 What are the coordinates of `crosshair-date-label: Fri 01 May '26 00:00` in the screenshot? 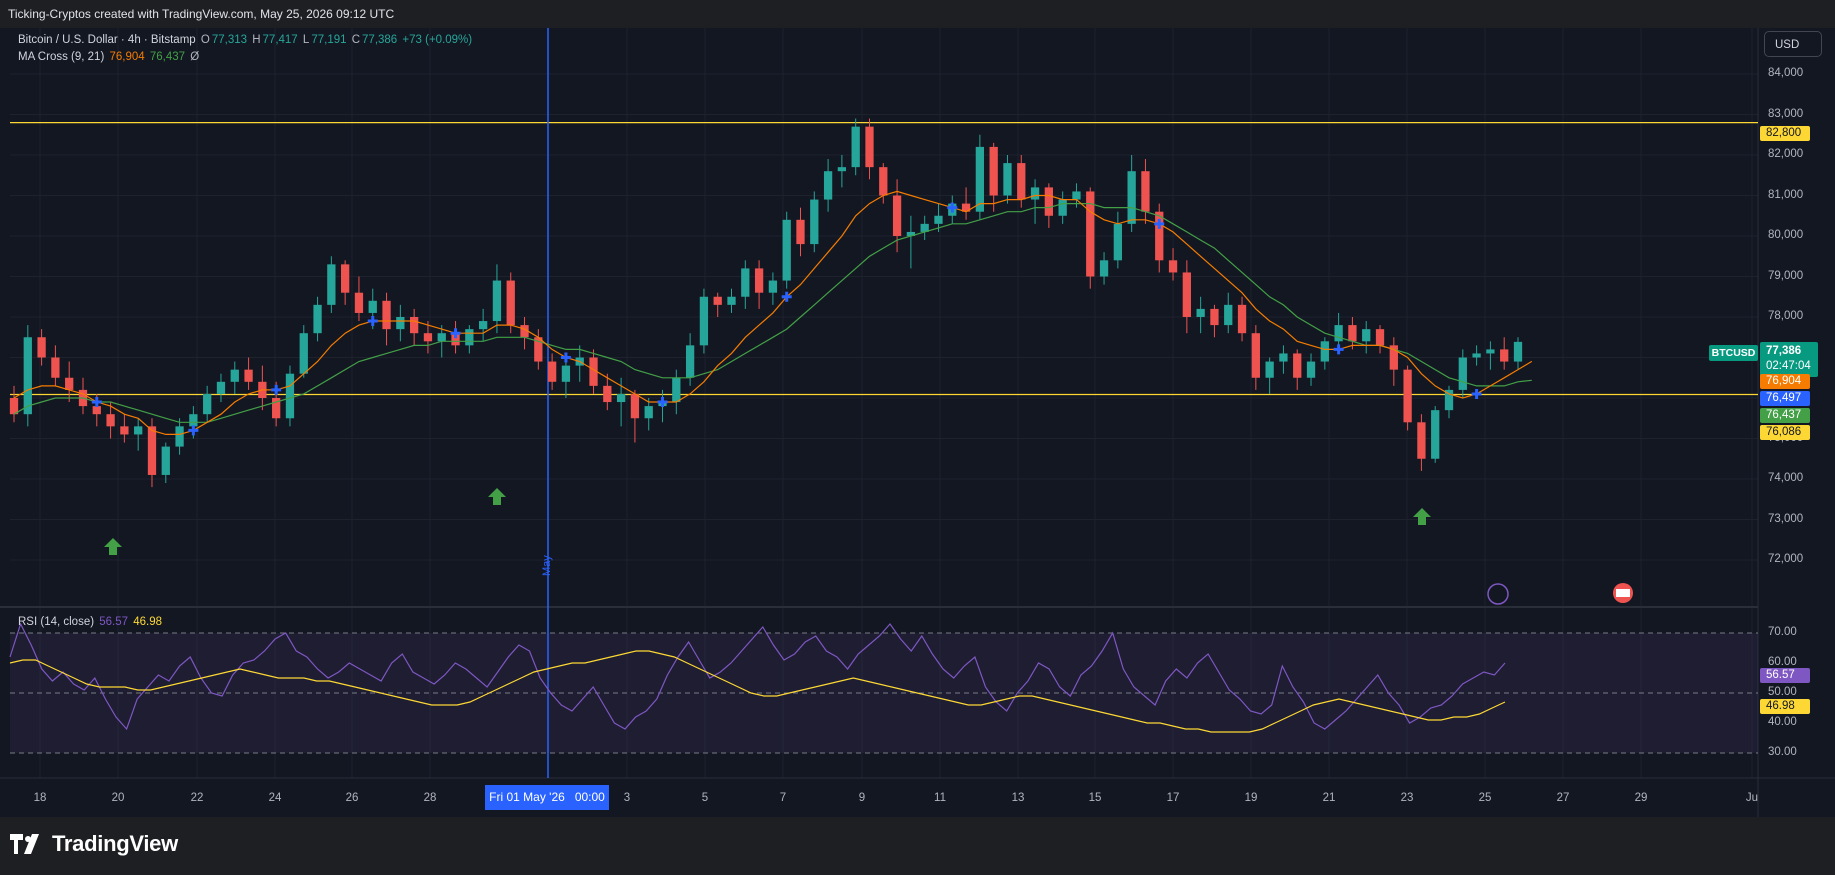 It's located at (547, 797).